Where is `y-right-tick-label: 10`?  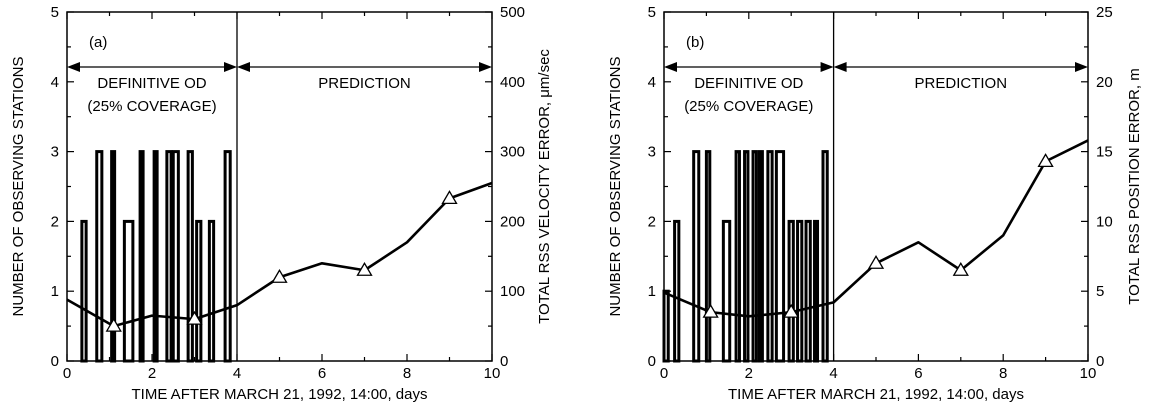 y-right-tick-label: 10 is located at coordinates (1104, 221).